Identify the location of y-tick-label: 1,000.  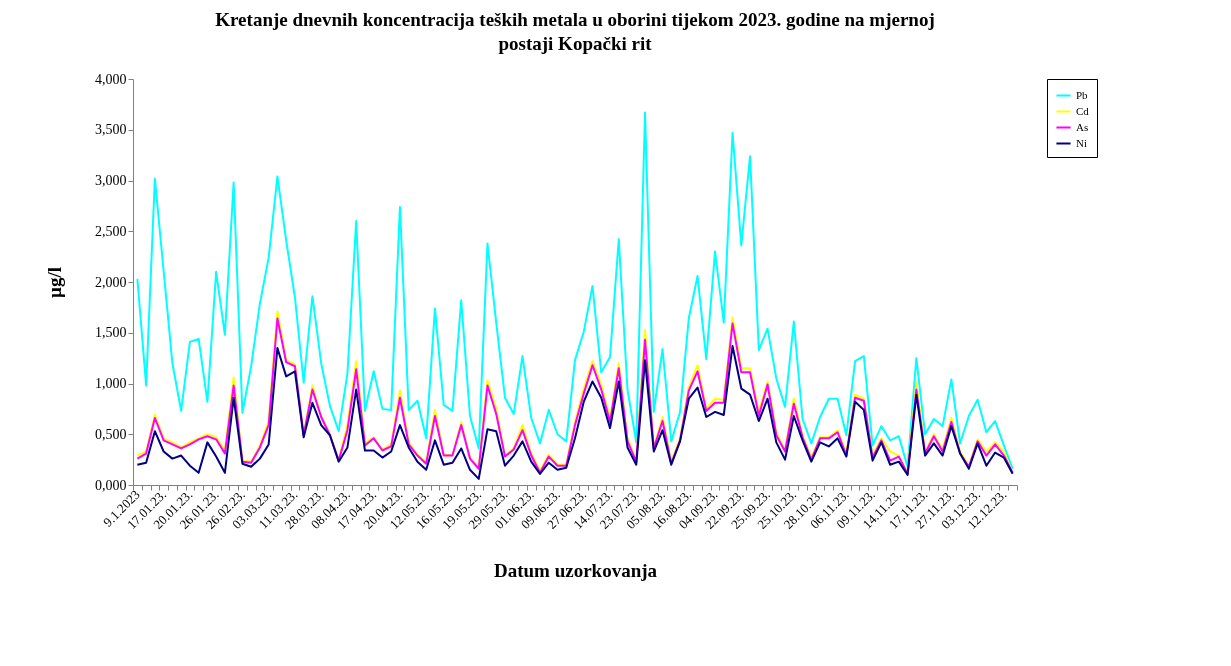
(111, 383).